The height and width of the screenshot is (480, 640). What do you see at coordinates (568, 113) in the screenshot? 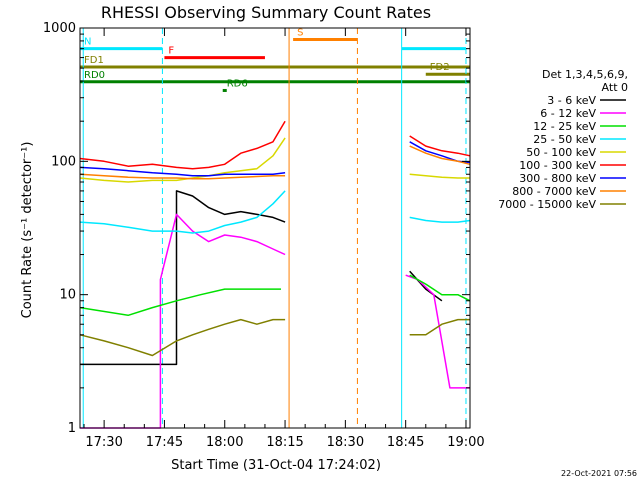
I see `legend-label-6-12-kev: 6 - 12 keV` at bounding box center [568, 113].